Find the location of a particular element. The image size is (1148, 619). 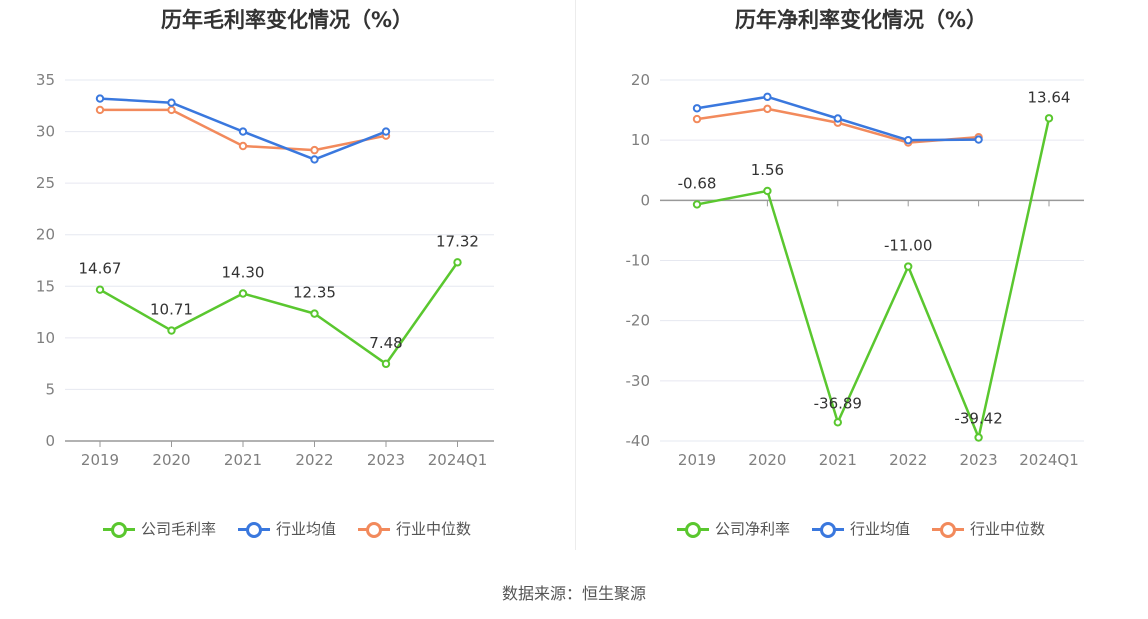

legend: 公司净利率 行业均值 行业中位数 is located at coordinates (861, 528).